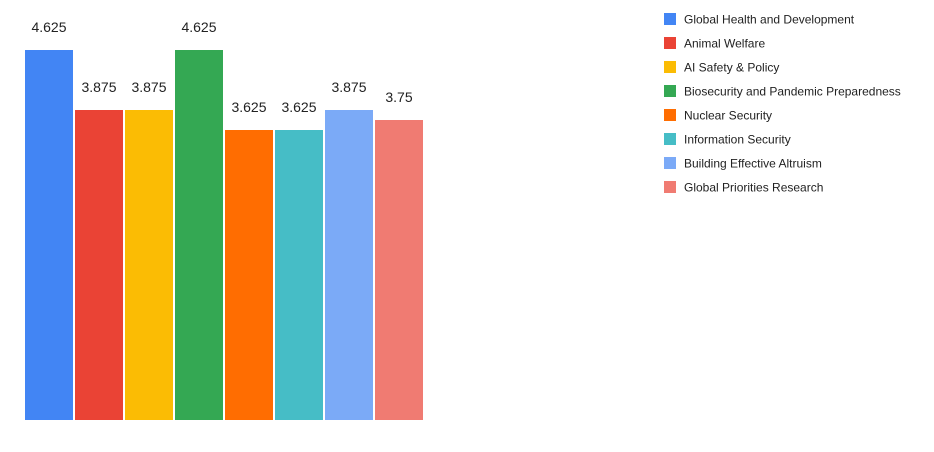 This screenshot has height=452, width=934. I want to click on data-label-6: 3.875, so click(348, 87).